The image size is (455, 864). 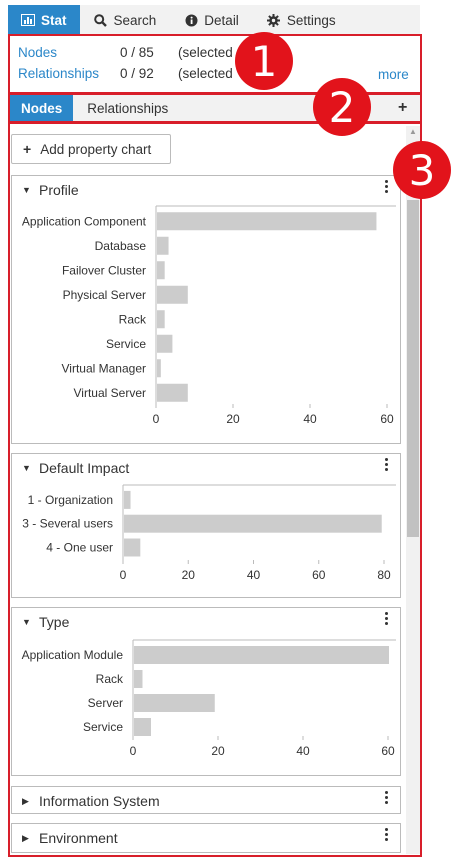 What do you see at coordinates (388, 751) in the screenshot?
I see `x-tick-label: 60` at bounding box center [388, 751].